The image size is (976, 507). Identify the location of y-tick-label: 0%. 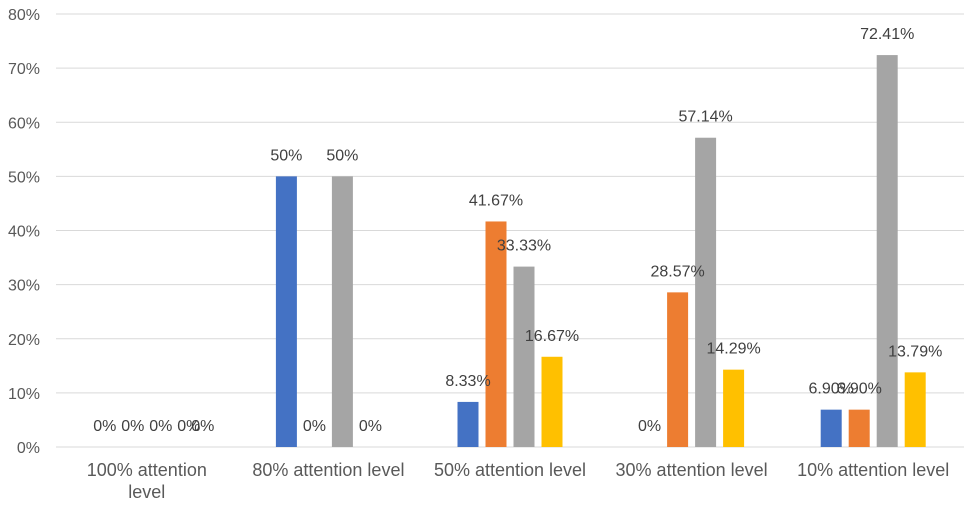
(28, 448).